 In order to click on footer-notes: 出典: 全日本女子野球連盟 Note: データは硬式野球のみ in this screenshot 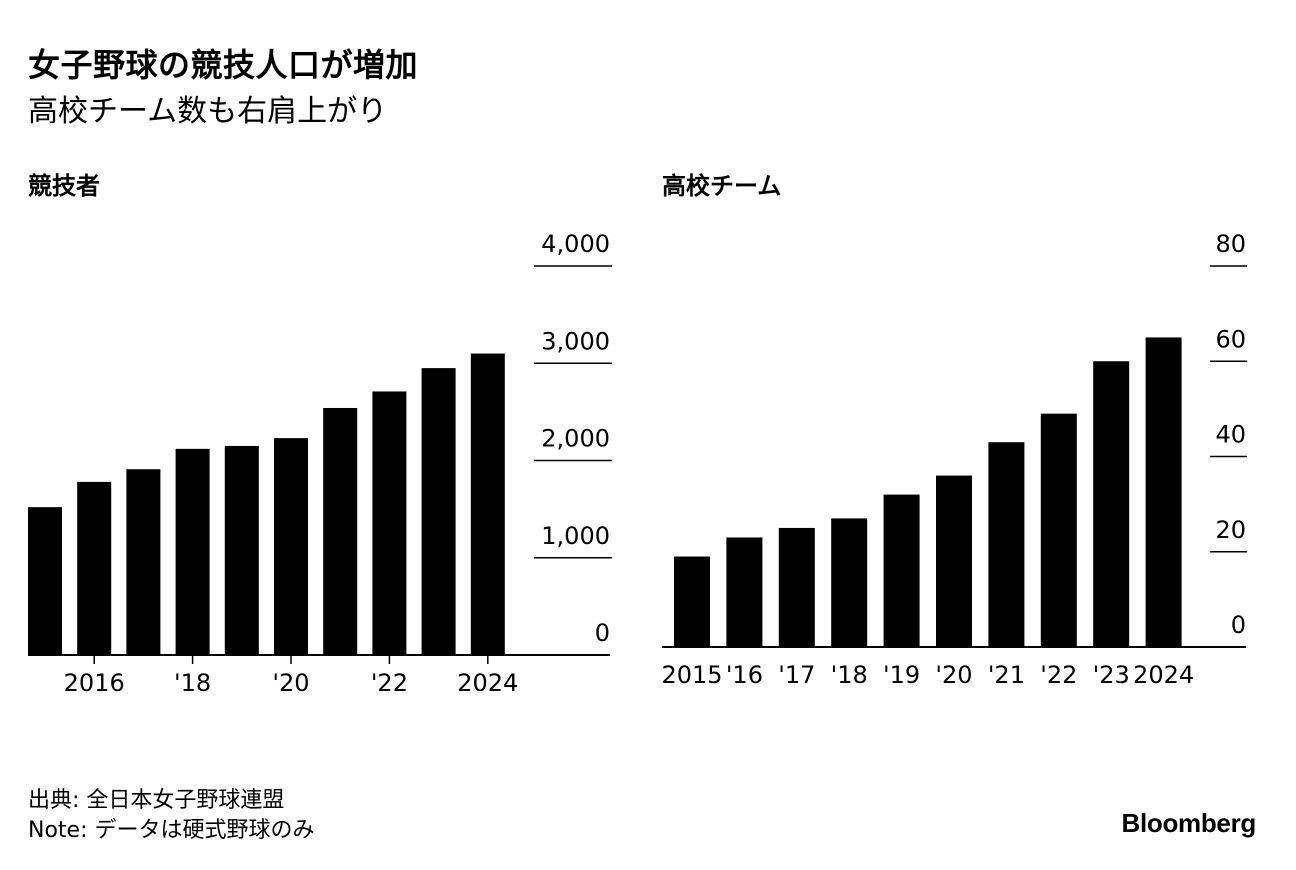, I will do `click(171, 816)`.